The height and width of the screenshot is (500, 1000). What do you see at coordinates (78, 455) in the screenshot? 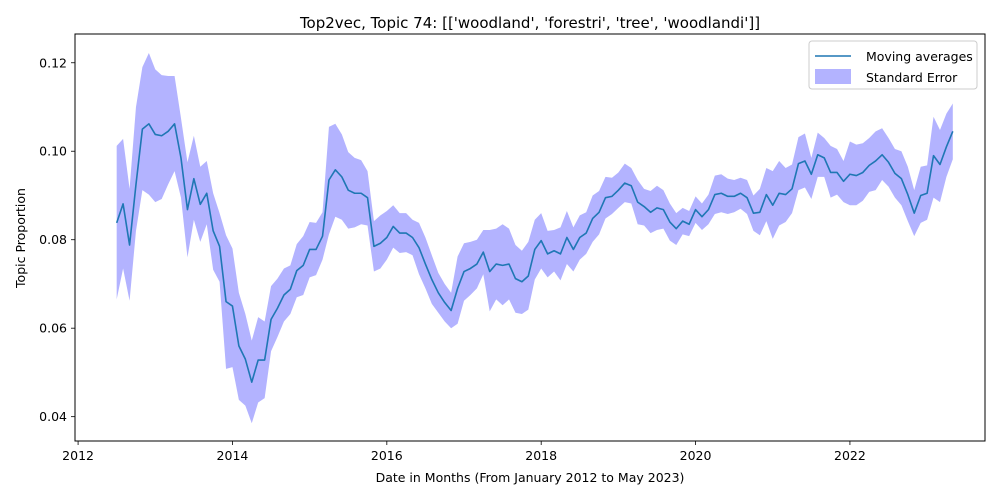
I see `x-tick-label: 2012` at bounding box center [78, 455].